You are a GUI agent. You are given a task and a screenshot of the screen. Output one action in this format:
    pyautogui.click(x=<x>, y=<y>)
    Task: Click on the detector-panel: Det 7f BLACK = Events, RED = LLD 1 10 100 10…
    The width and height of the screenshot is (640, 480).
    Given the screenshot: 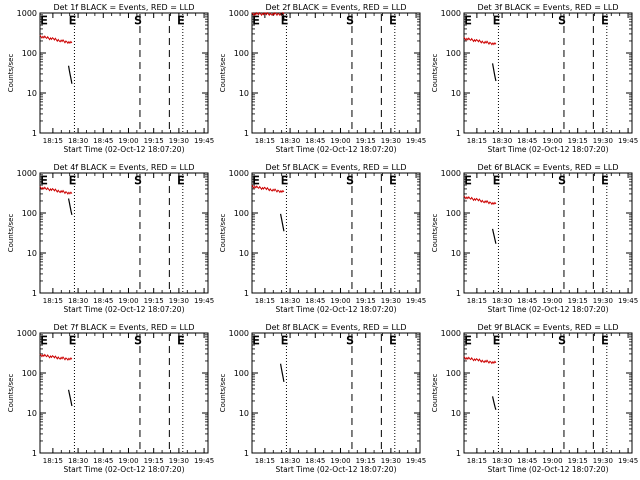 What is the action you would take?
    pyautogui.click(x=110, y=398)
    